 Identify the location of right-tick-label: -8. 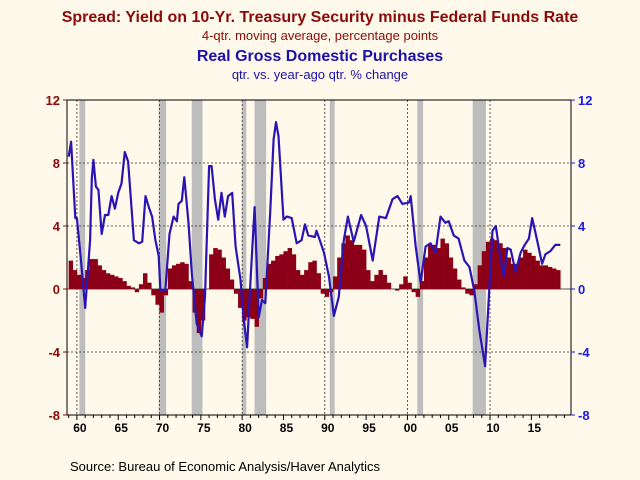
(584, 415).